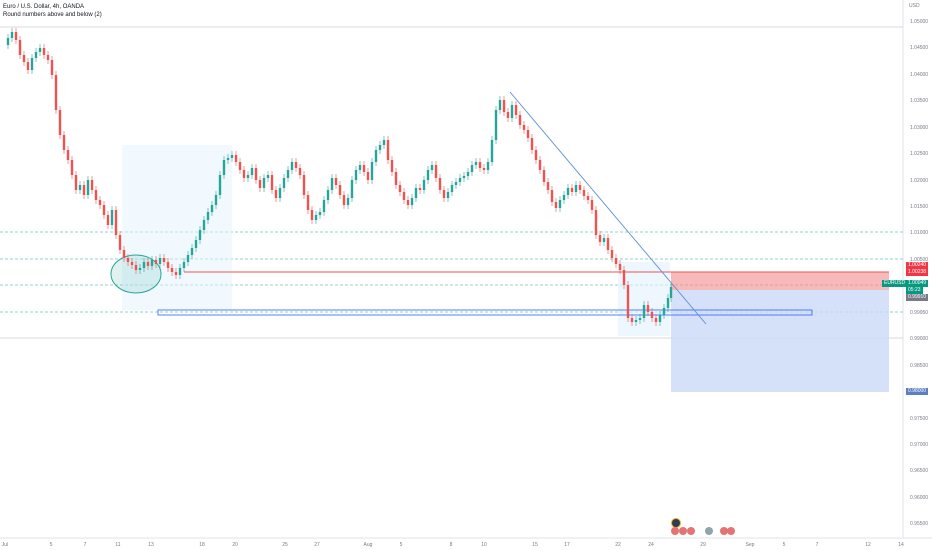 This screenshot has width=932, height=550. I want to click on time-tick-label: Jul, so click(5, 545).